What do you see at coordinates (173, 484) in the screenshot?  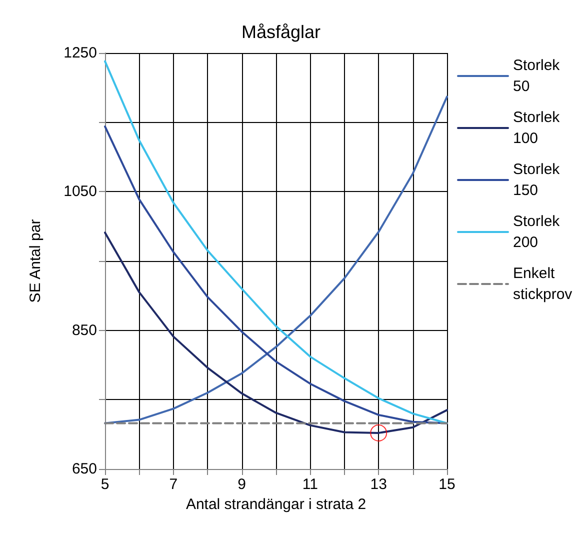 I see `x-tick-label: 7` at bounding box center [173, 484].